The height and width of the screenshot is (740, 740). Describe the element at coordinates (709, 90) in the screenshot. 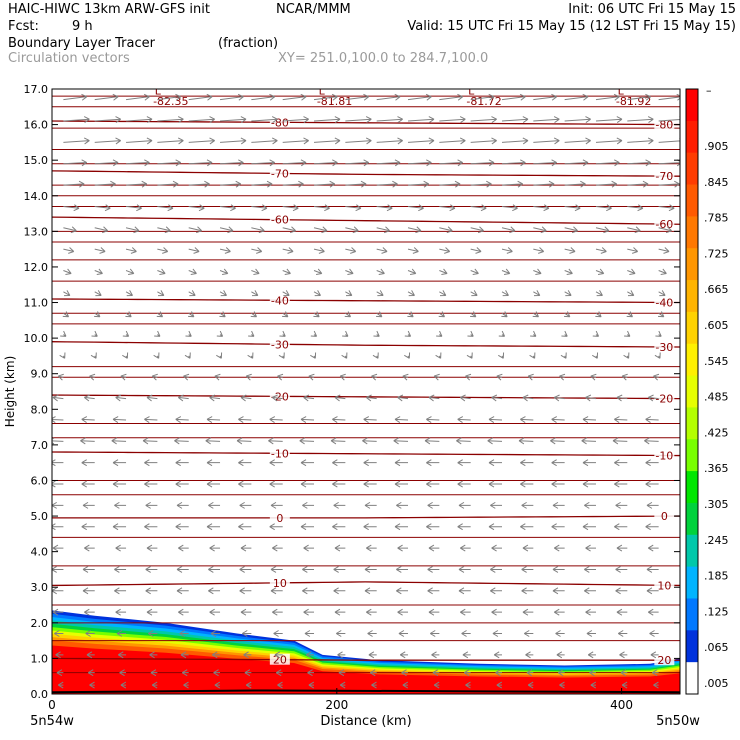

I see `colorbar-top-label: –` at that location.